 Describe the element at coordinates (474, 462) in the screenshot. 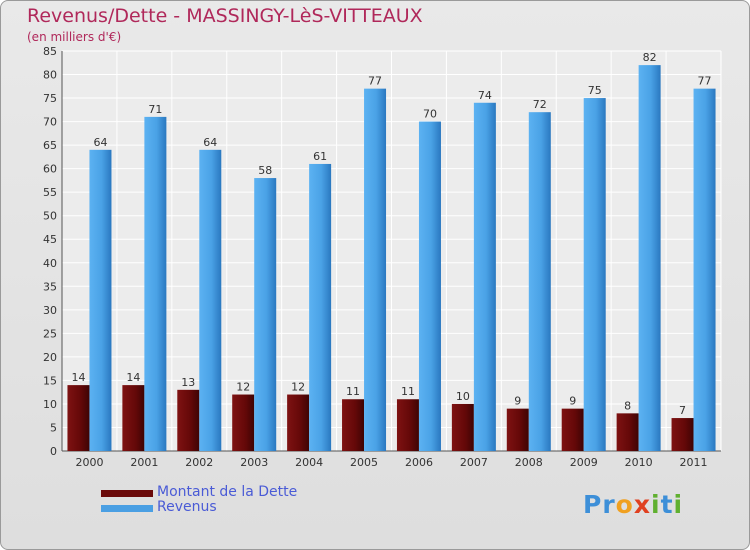

I see `x-tick-label: 2007` at that location.